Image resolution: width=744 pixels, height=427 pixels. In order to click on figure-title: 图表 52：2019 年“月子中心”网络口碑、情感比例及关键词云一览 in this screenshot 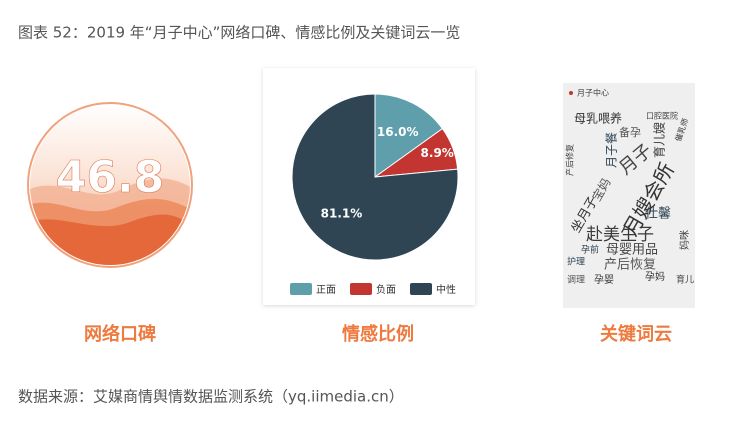, I will do `click(239, 33)`.